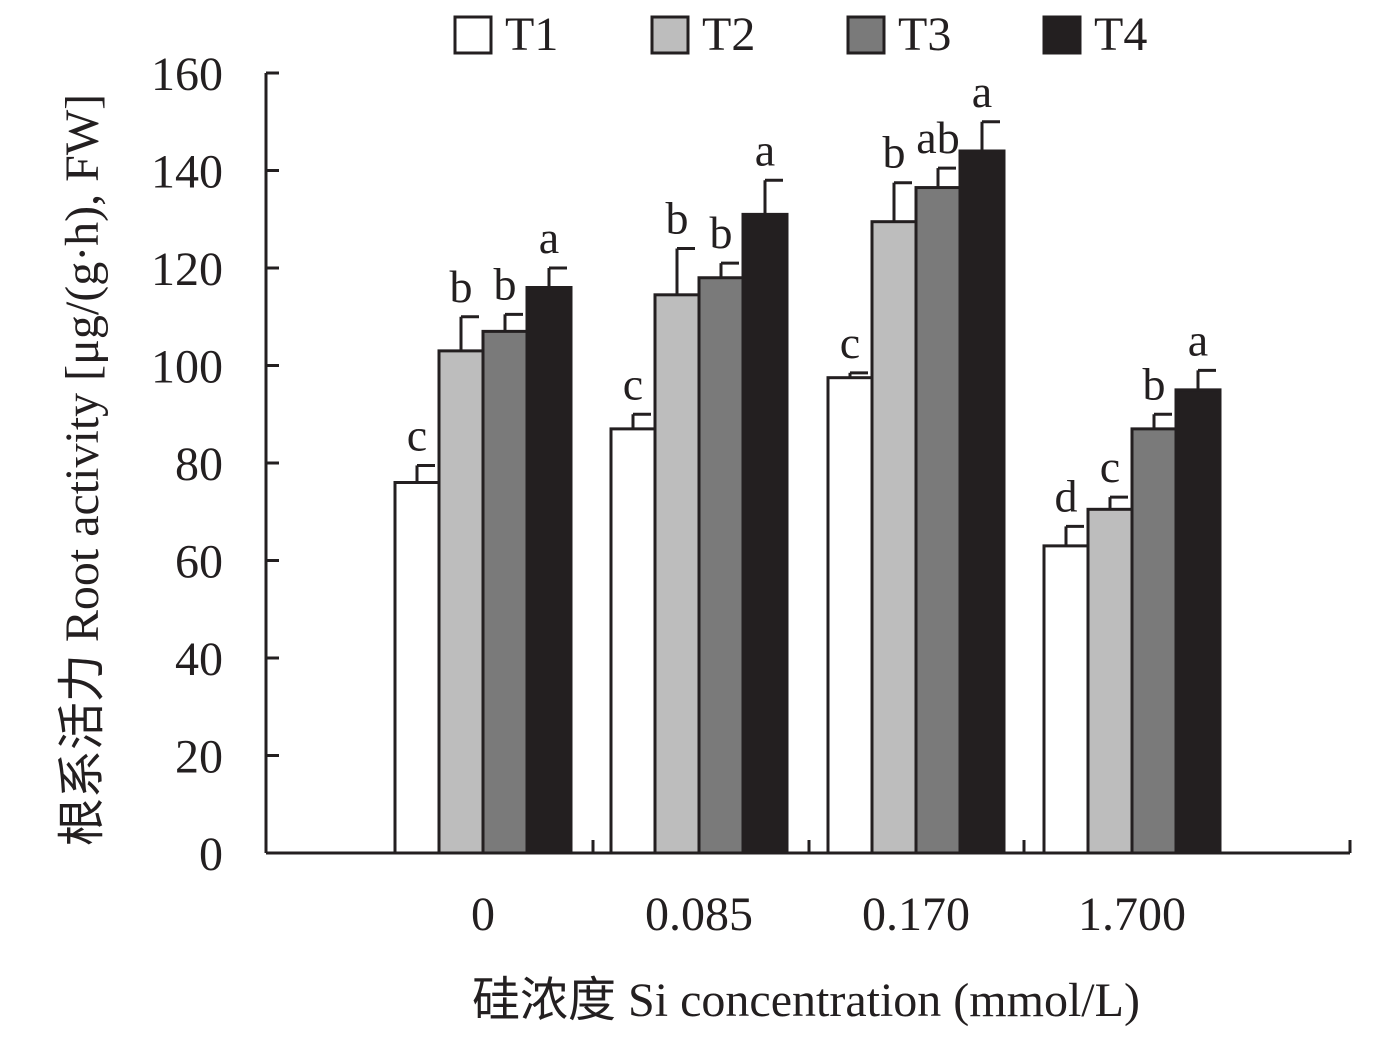  I want to click on x-tick-label: 0.170, so click(916, 914).